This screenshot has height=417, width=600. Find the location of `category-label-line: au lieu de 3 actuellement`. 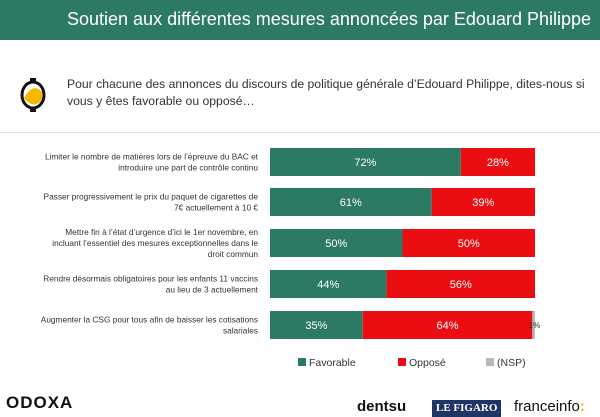

category-label-line: au lieu de 3 actuellement is located at coordinates (212, 290).